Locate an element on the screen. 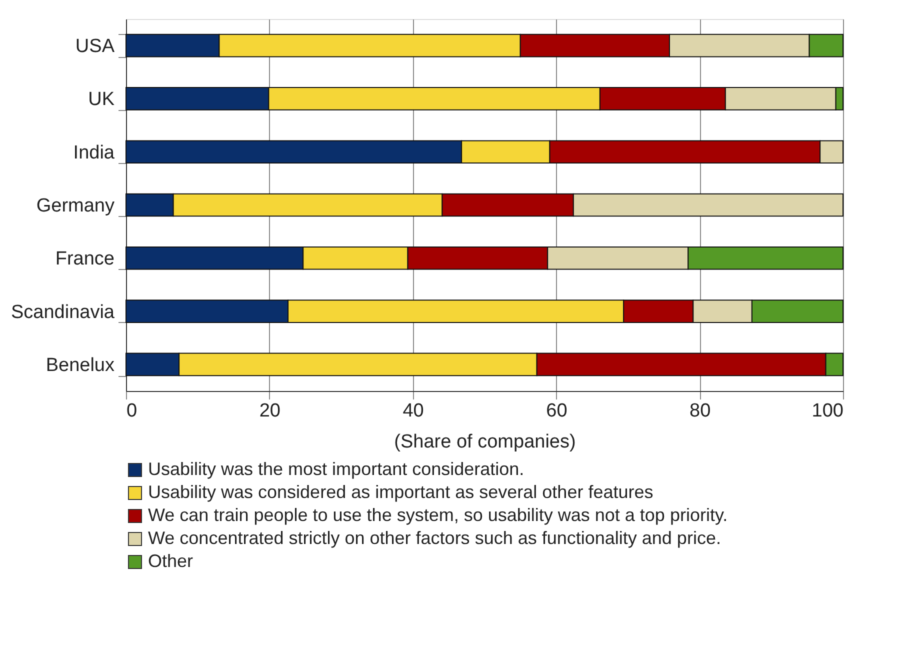 The image size is (921, 663). x-tick-label: 20 is located at coordinates (269, 411).